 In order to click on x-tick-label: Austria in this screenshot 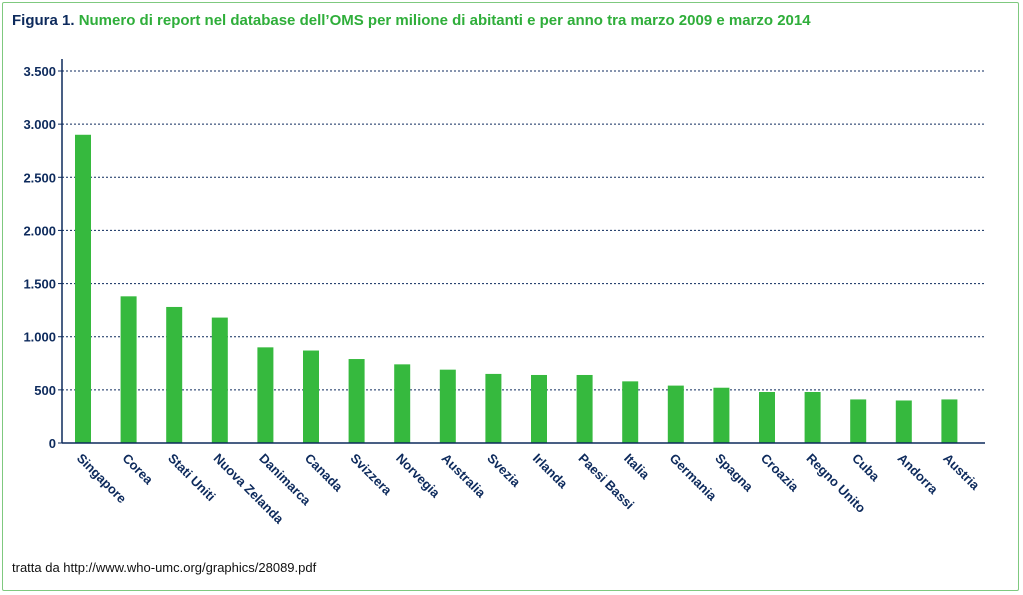, I will do `click(961, 472)`.